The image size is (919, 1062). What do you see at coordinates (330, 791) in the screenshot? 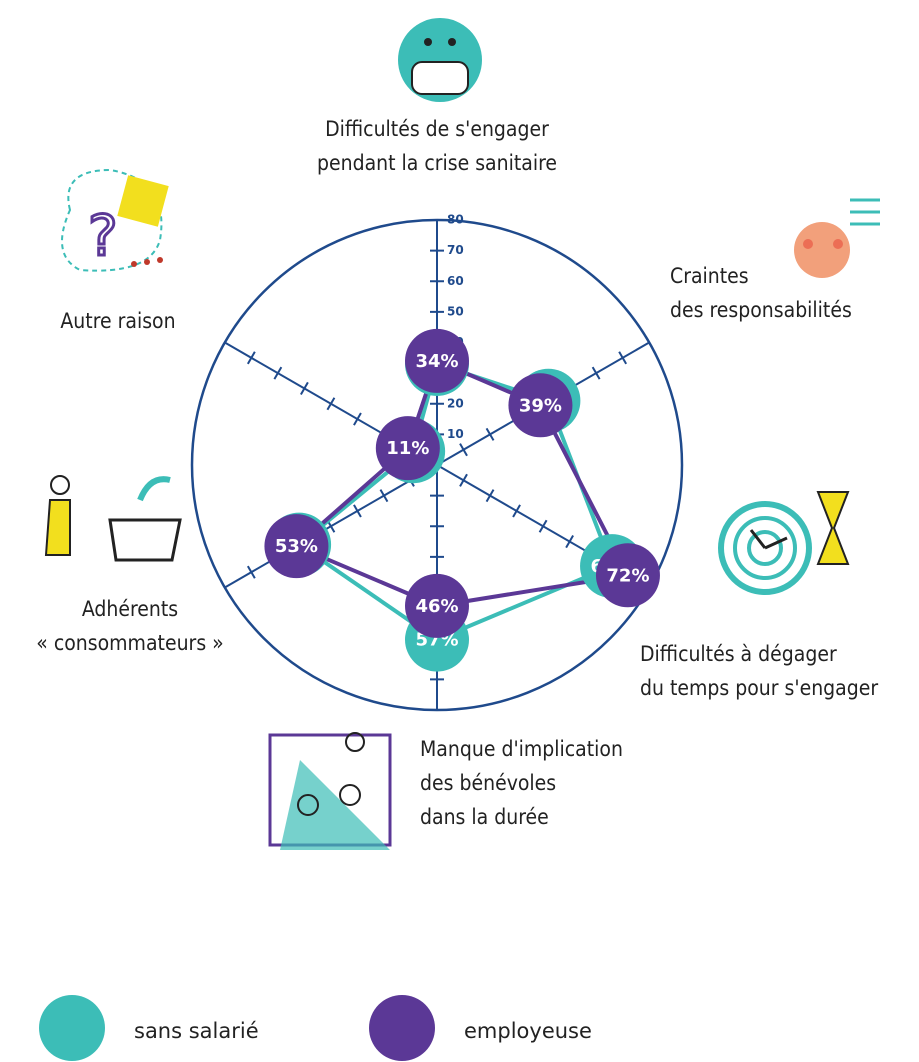
I see `icon-team` at bounding box center [330, 791].